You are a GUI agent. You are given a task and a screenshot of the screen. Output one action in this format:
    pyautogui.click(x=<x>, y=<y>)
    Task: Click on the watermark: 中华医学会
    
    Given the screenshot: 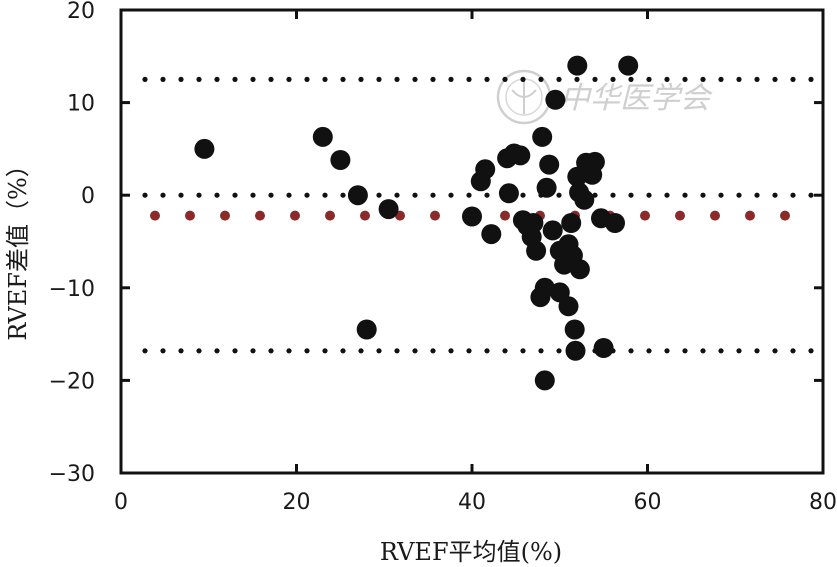 What is the action you would take?
    pyautogui.click(x=604, y=97)
    